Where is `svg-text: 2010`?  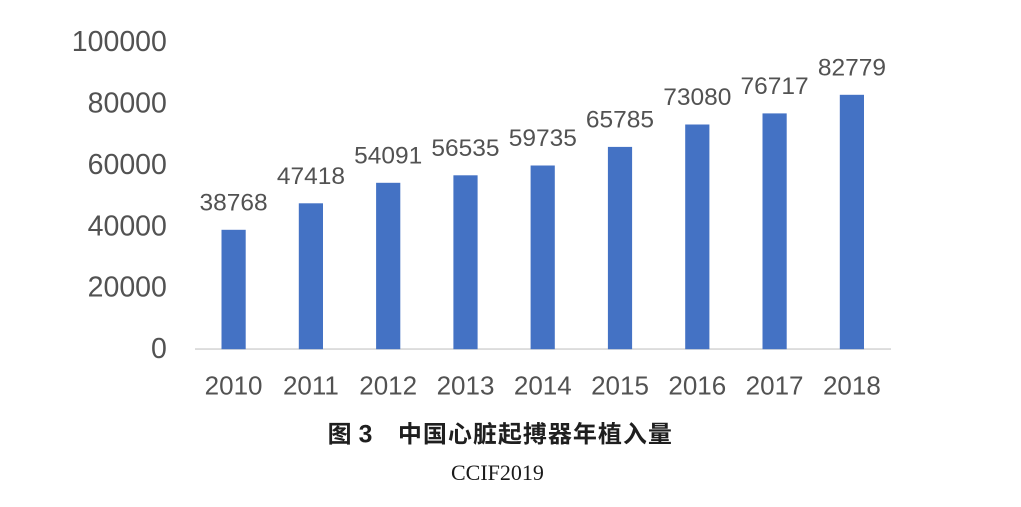 svg-text: 2010 is located at coordinates (234, 385).